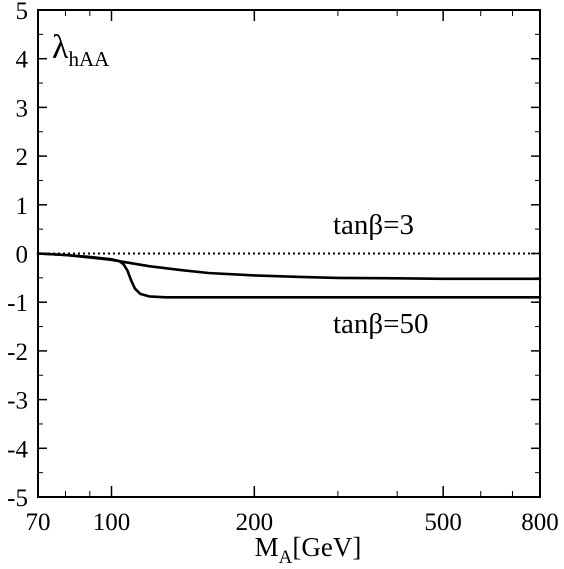 Image resolution: width=564 pixels, height=569 pixels. Describe the element at coordinates (22, 206) in the screenshot. I see `y-tick-label: 1` at that location.